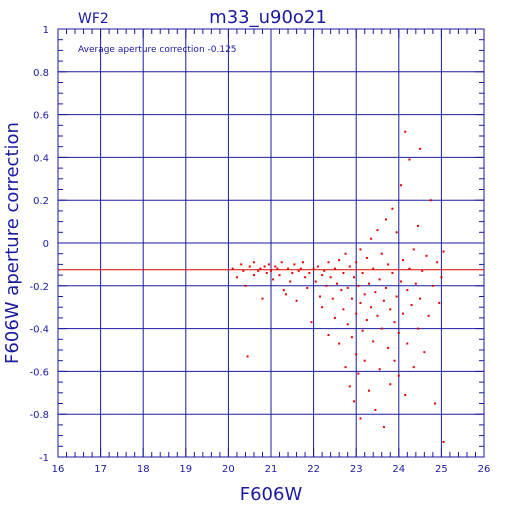  I want to click on x-tick-label: 16, so click(58, 469).